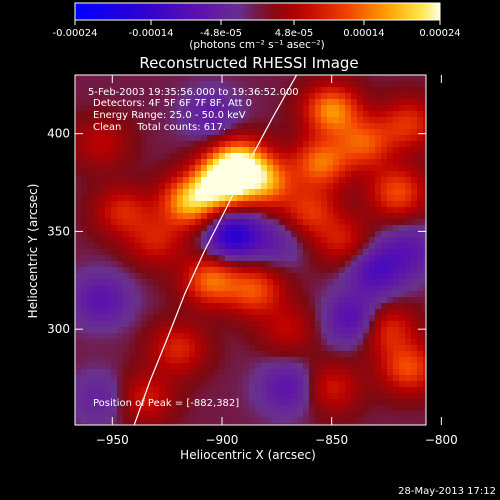 The height and width of the screenshot is (500, 500). Describe the element at coordinates (112, 440) in the screenshot. I see `x-tick-label: −950` at that location.